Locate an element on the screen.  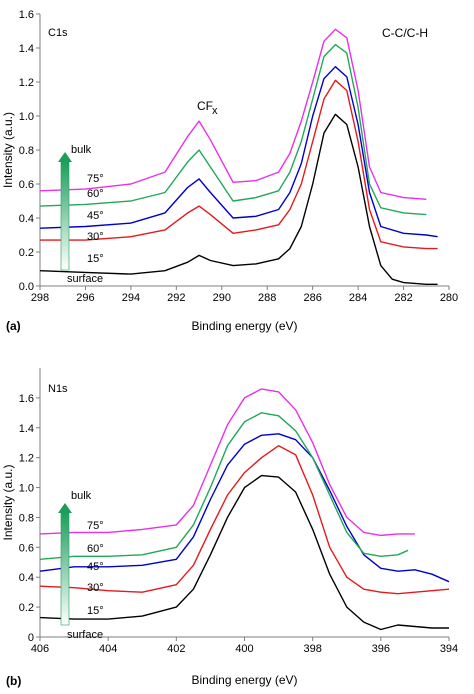
x-tick-label: 284 is located at coordinates (358, 298).